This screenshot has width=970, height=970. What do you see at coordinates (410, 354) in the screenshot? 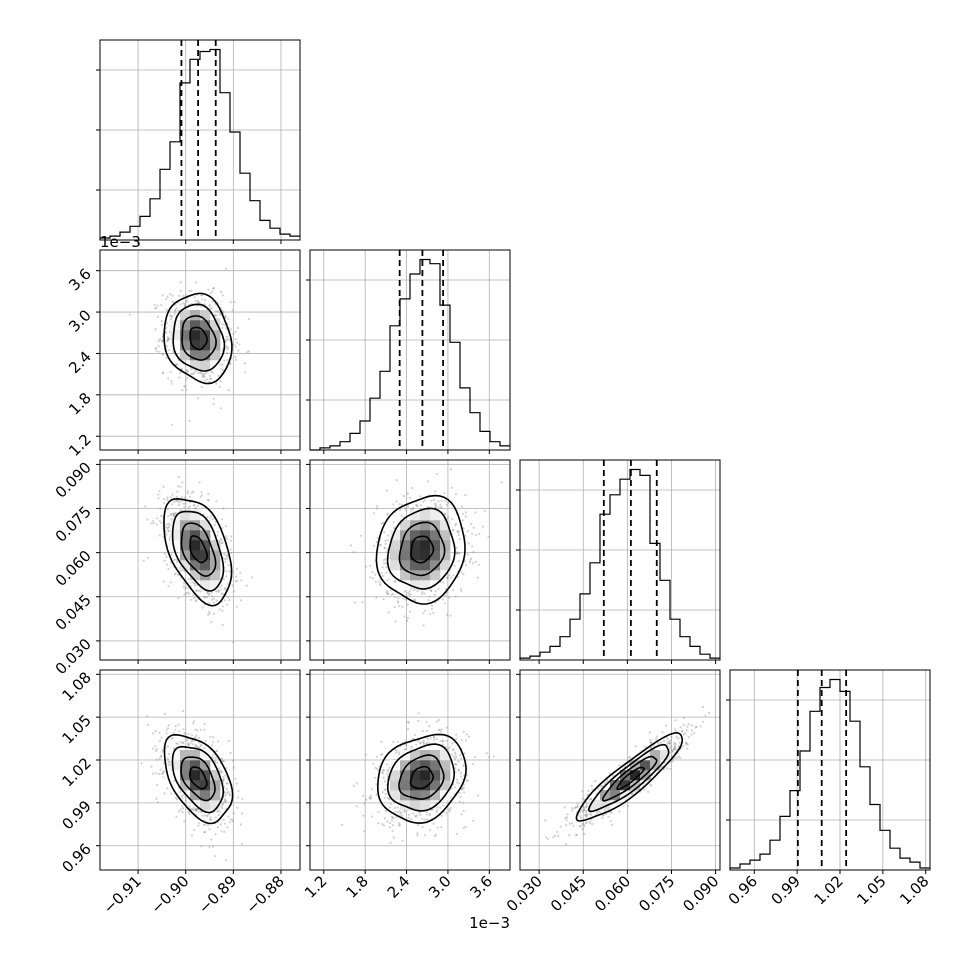
I see `hist-p1-step` at bounding box center [410, 354].